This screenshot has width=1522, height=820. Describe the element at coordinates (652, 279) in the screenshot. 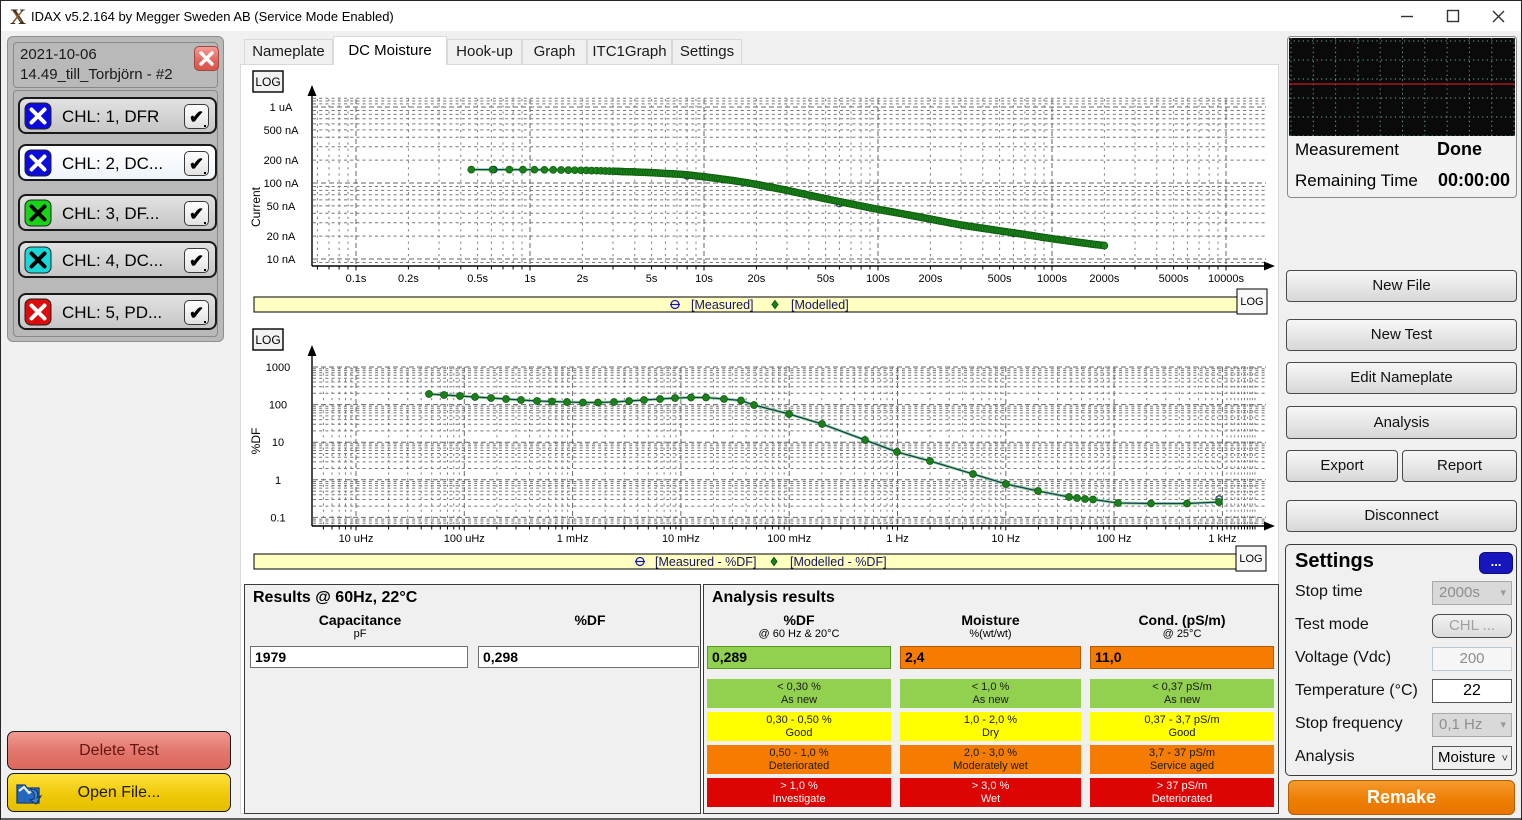

I see `svg-text: 5s` at that location.